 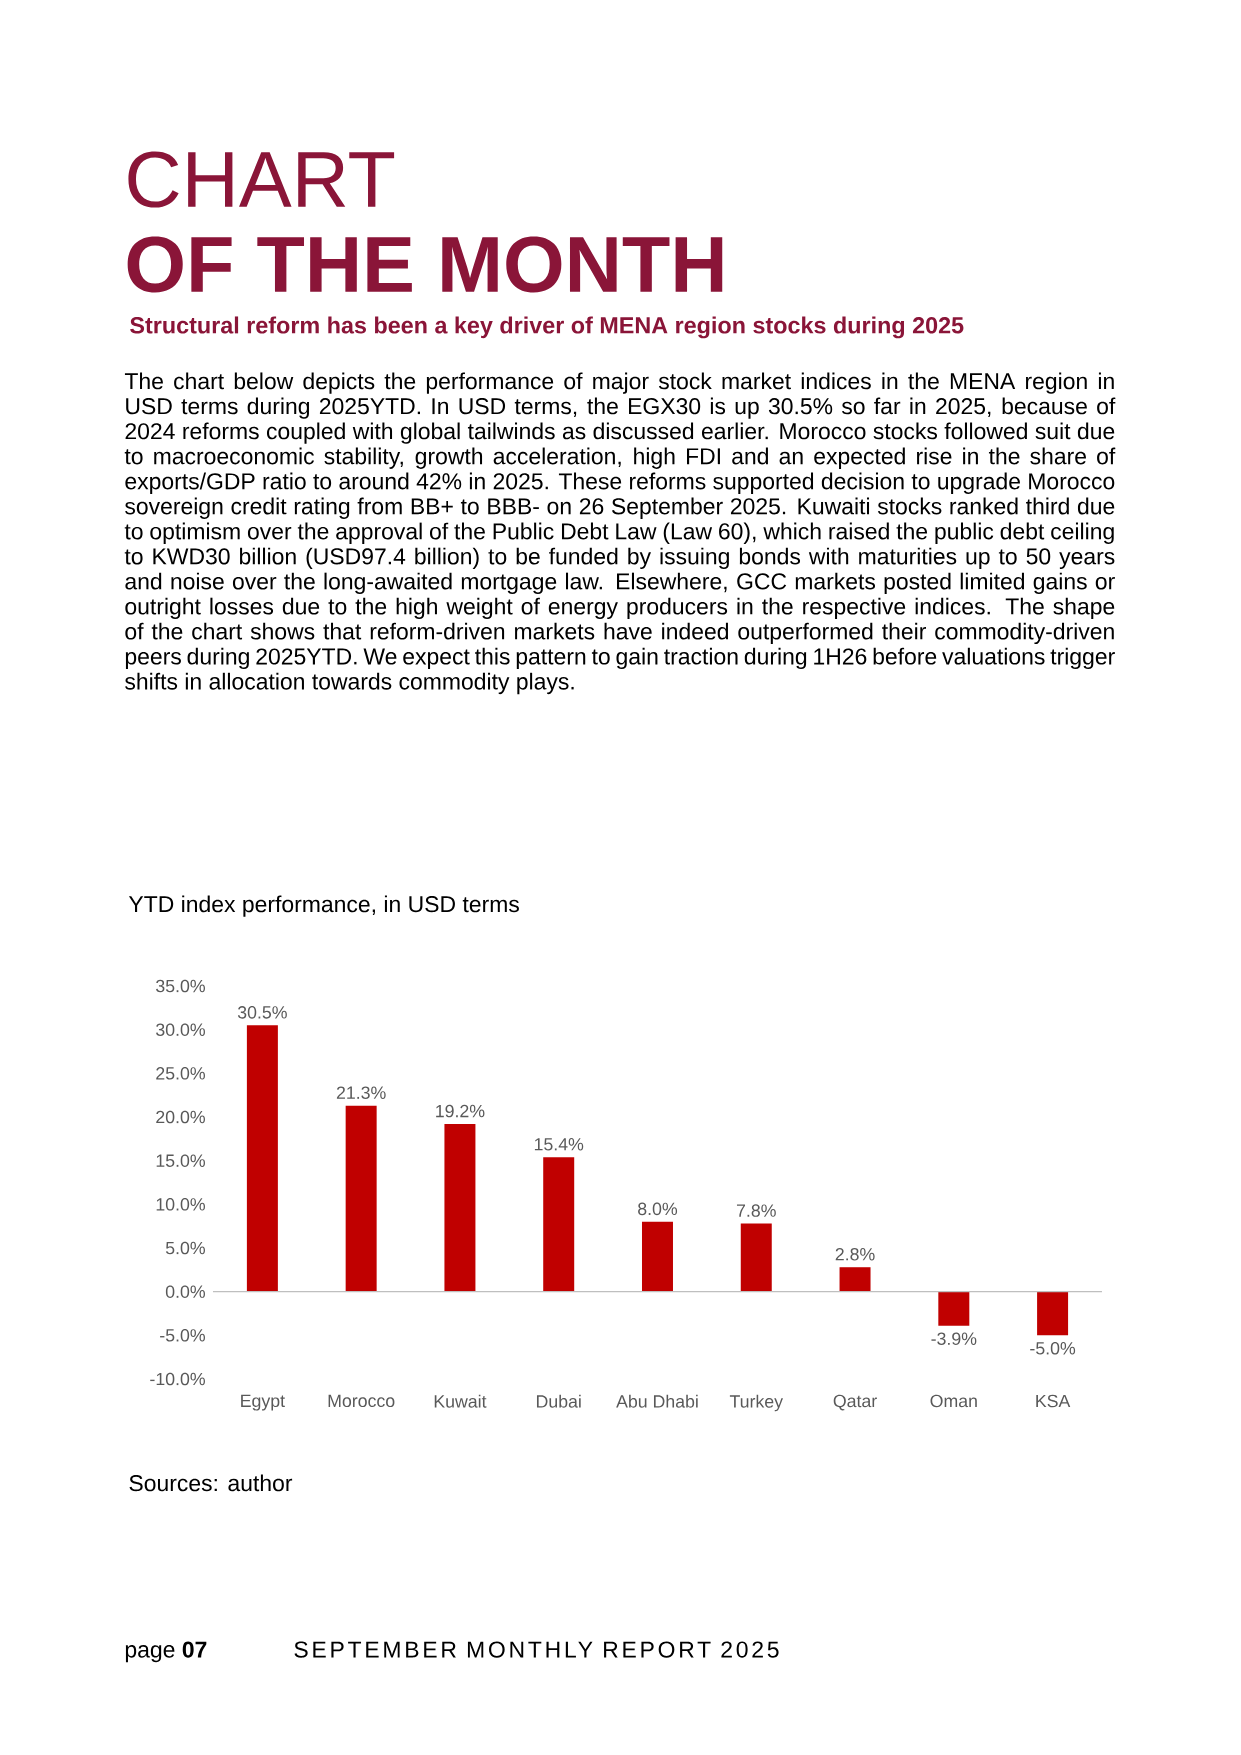 What do you see at coordinates (558, 1401) in the screenshot?
I see `x-tick-label: Dubai` at bounding box center [558, 1401].